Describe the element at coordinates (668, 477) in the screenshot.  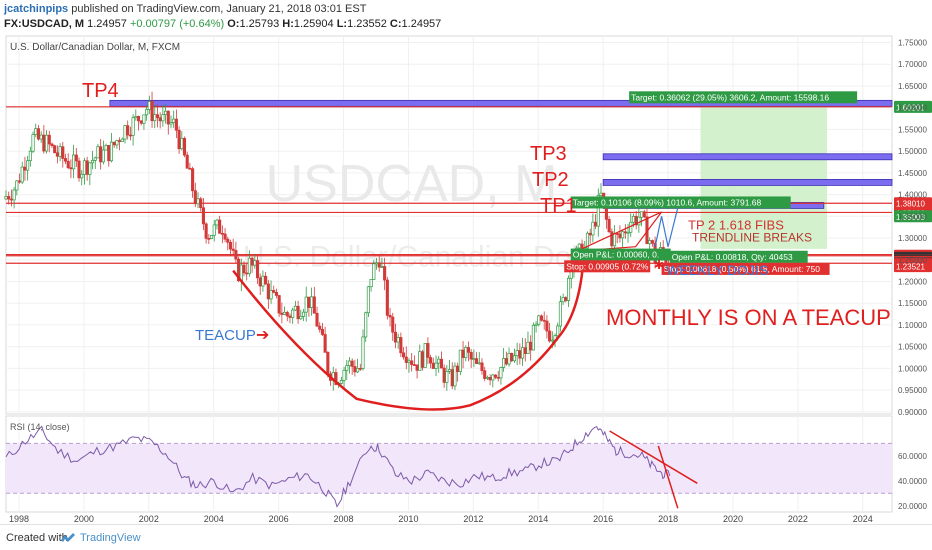
I see `rsi-breakline` at that location.